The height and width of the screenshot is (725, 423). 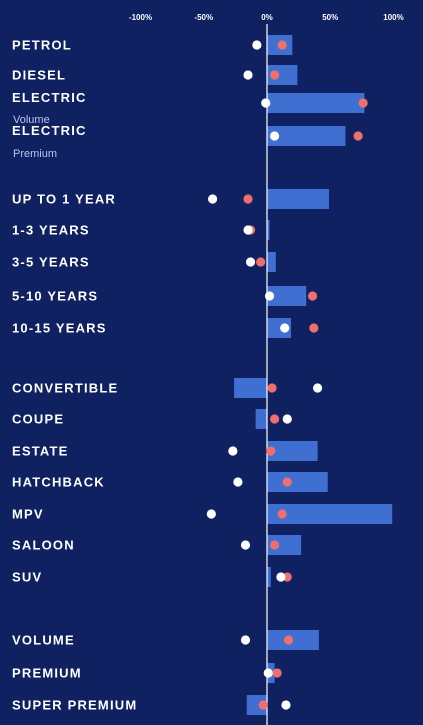 What do you see at coordinates (39, 75) in the screenshot?
I see `row-label: DIESEL` at bounding box center [39, 75].